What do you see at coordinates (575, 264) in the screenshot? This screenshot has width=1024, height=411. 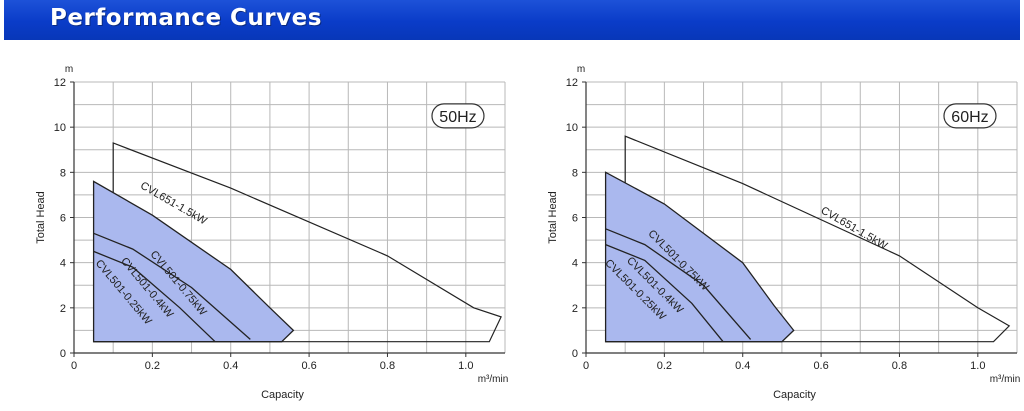 I see `chart2-y-tick-label: 4` at bounding box center [575, 264].